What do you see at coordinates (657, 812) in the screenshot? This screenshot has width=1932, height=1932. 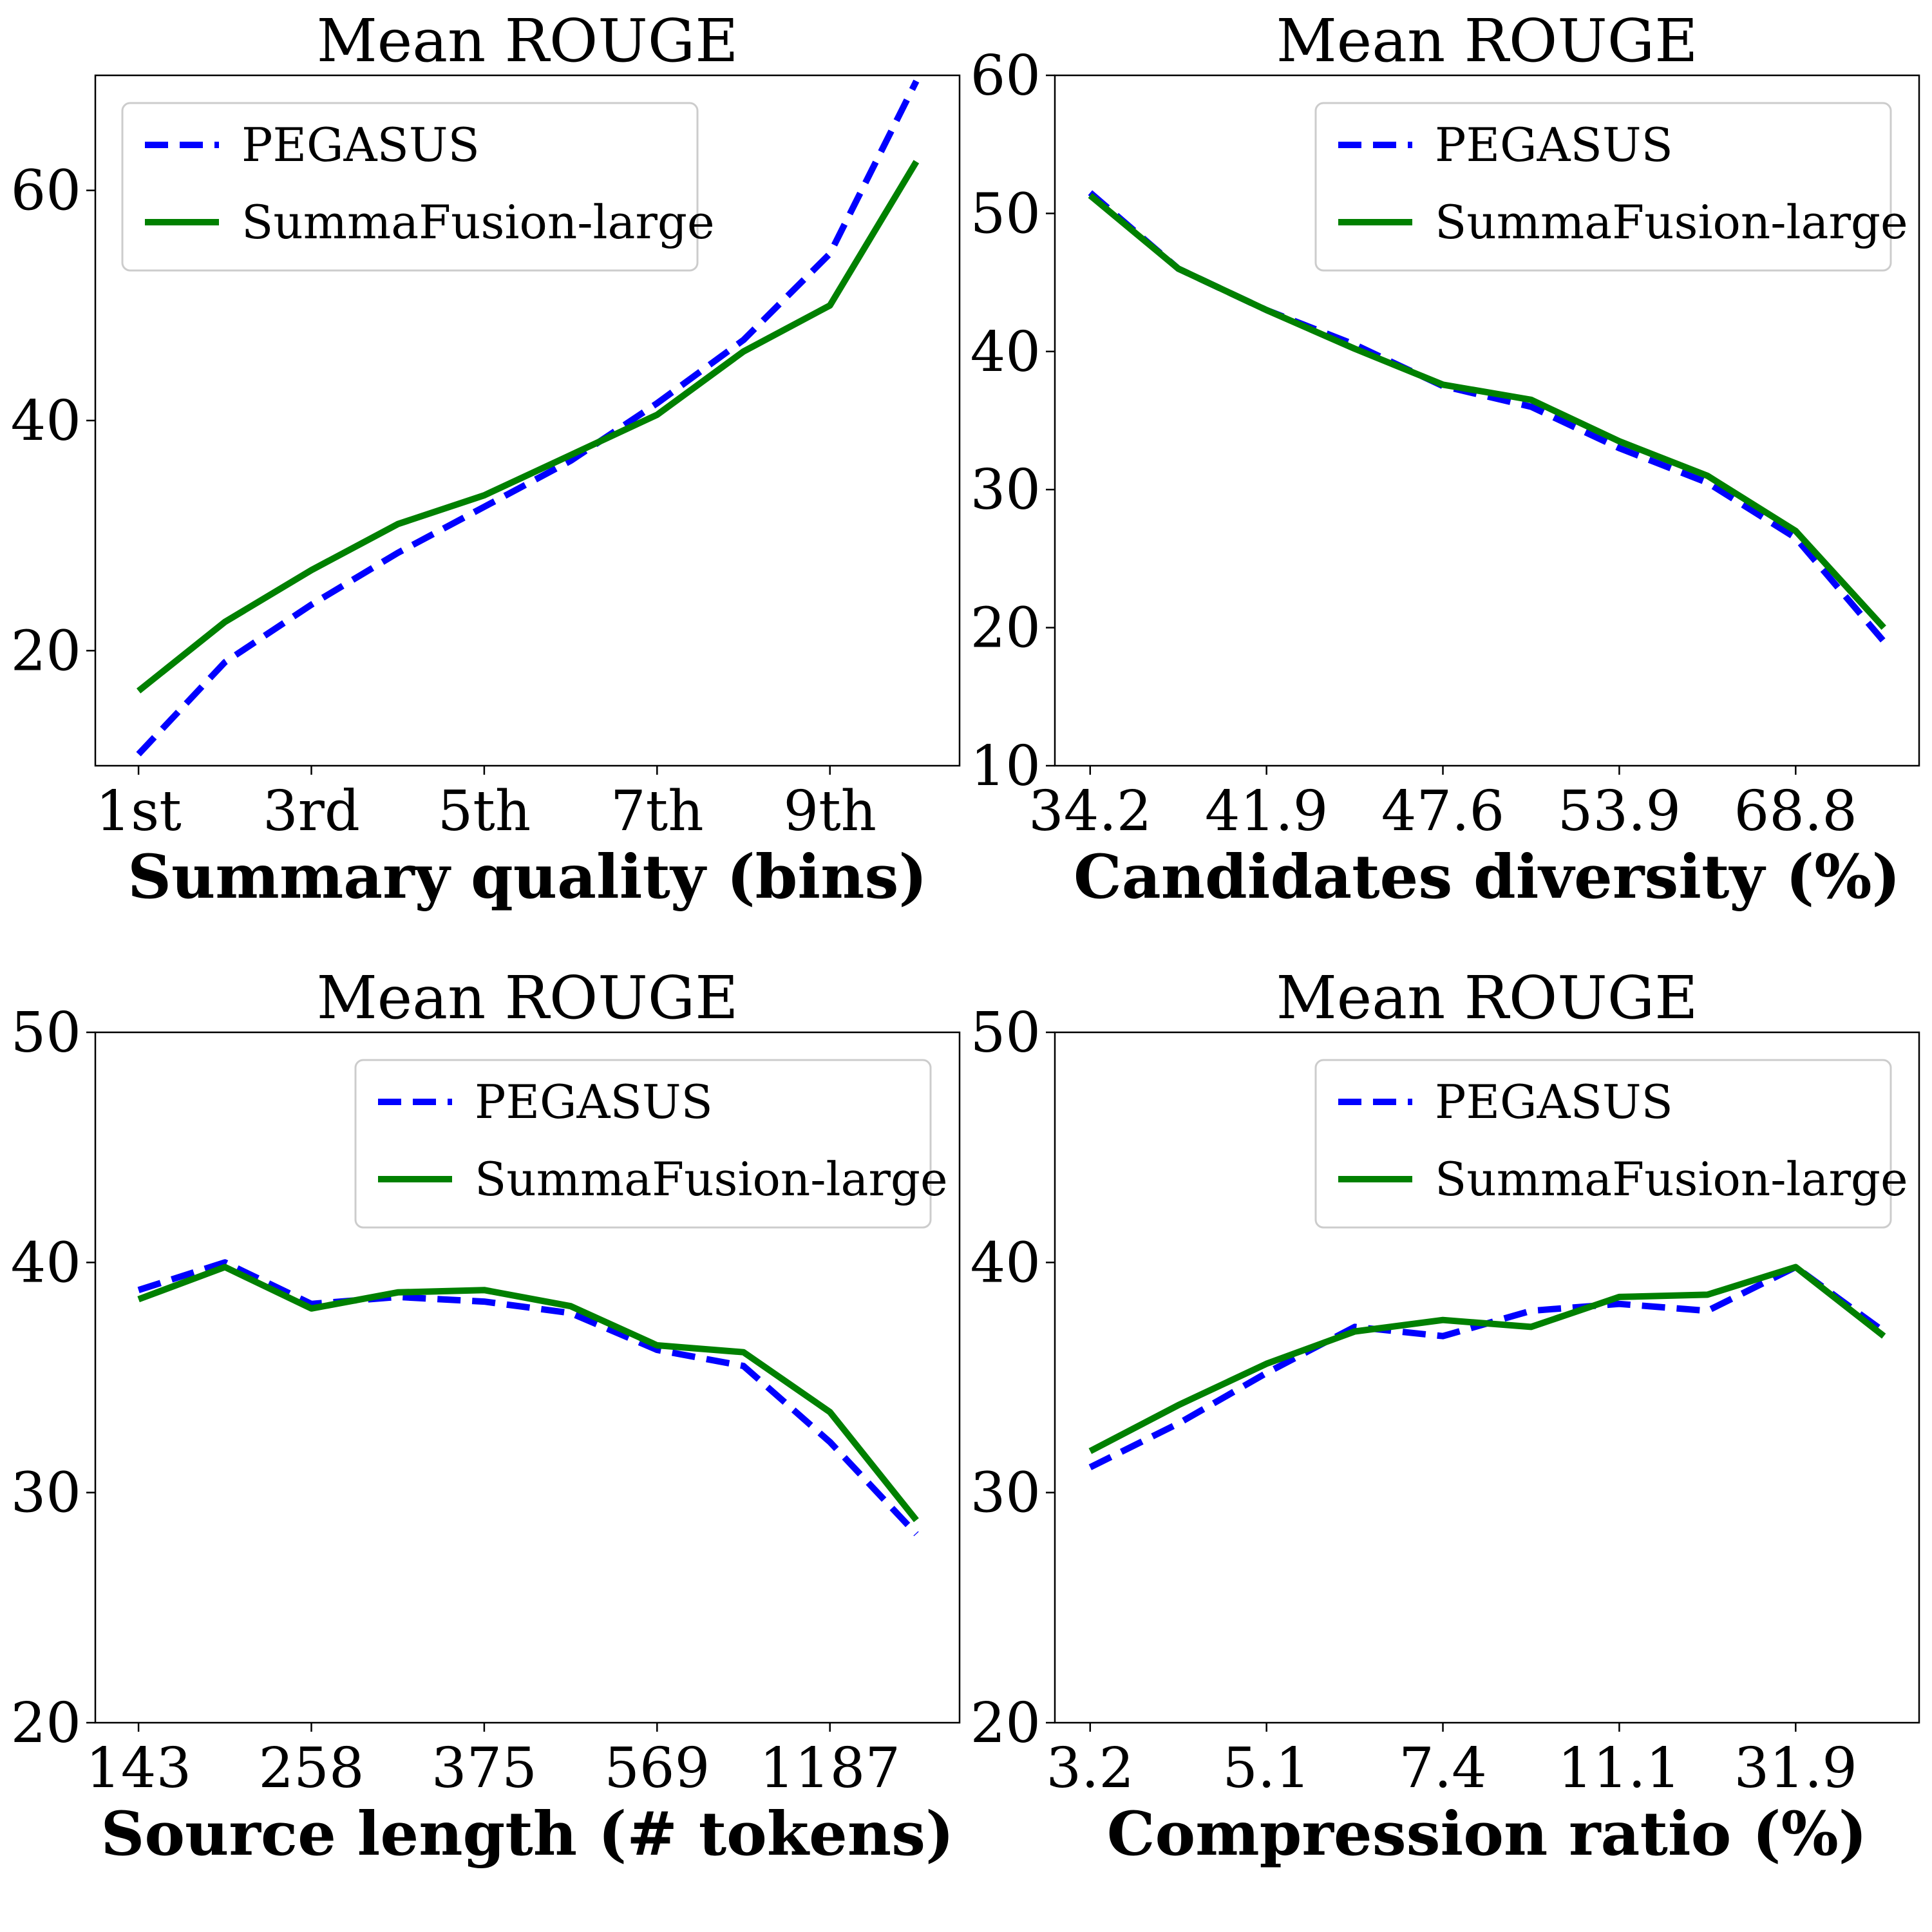 I see `x-tick-label: 7th` at bounding box center [657, 812].